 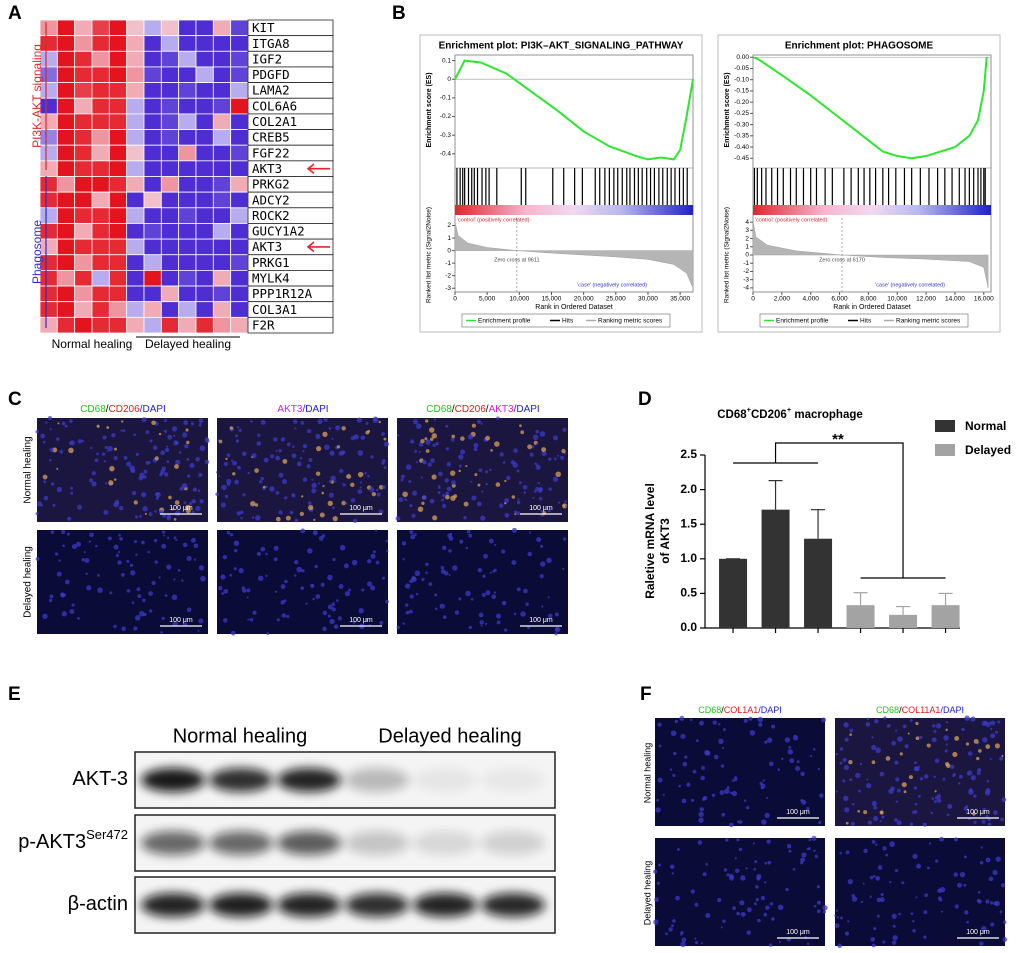 What do you see at coordinates (747, 230) in the screenshot?
I see `rank-y-tick-label: 3` at bounding box center [747, 230].